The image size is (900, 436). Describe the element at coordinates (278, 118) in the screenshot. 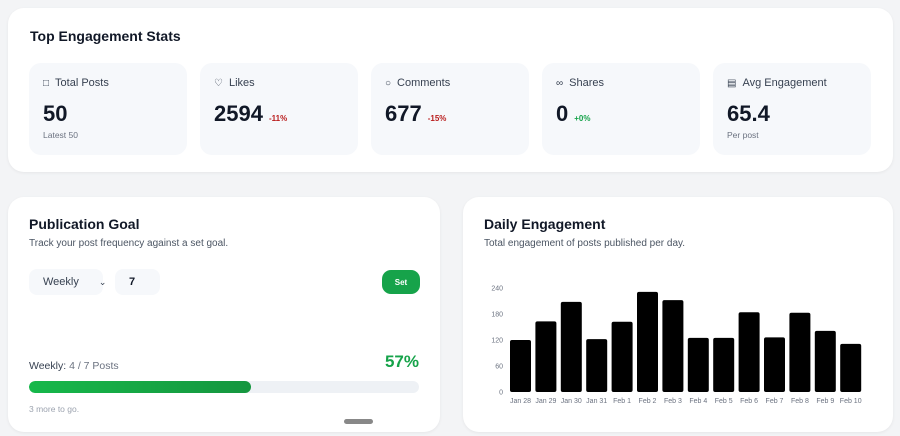

I see `stat-change: -11%` at that location.